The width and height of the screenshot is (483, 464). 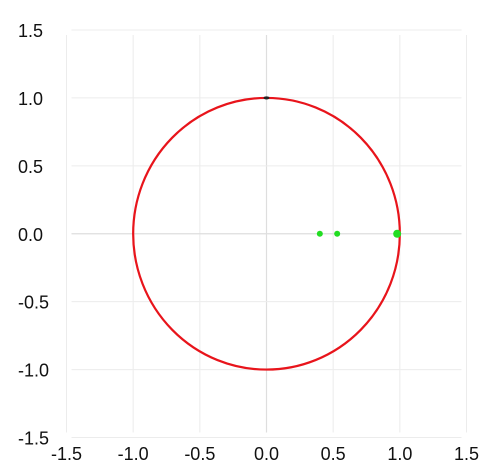 I want to click on top-marker, so click(x=266, y=98).